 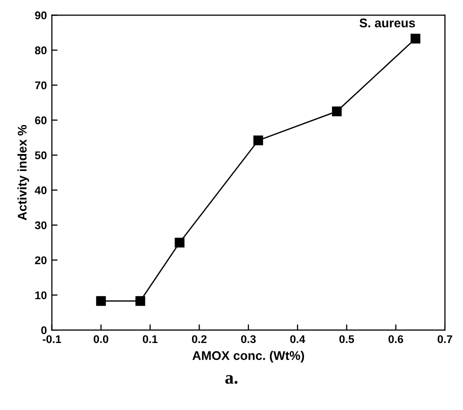 I want to click on y-tick-label: 0, so click(x=44, y=330).